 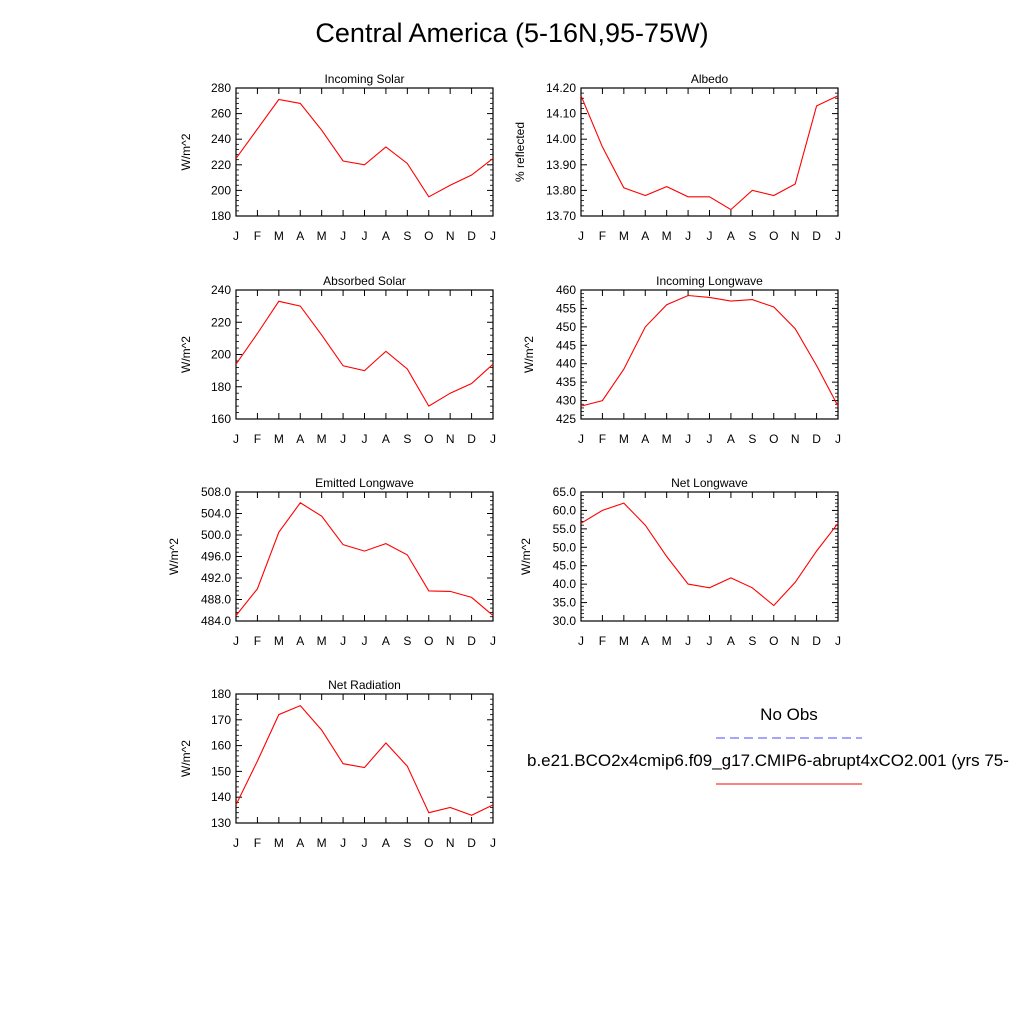 I want to click on panel-title: Absorbed Solar, so click(x=364, y=281).